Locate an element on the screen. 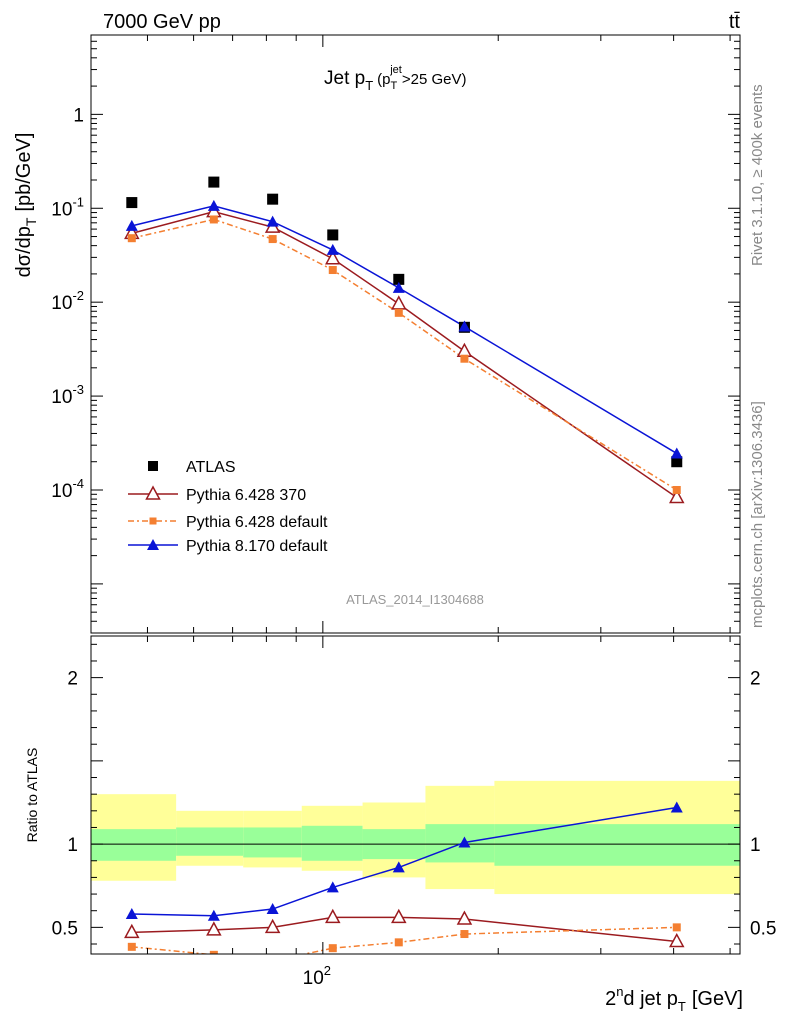 The height and width of the screenshot is (1024, 786). legend-marker-atlas is located at coordinates (153, 466).